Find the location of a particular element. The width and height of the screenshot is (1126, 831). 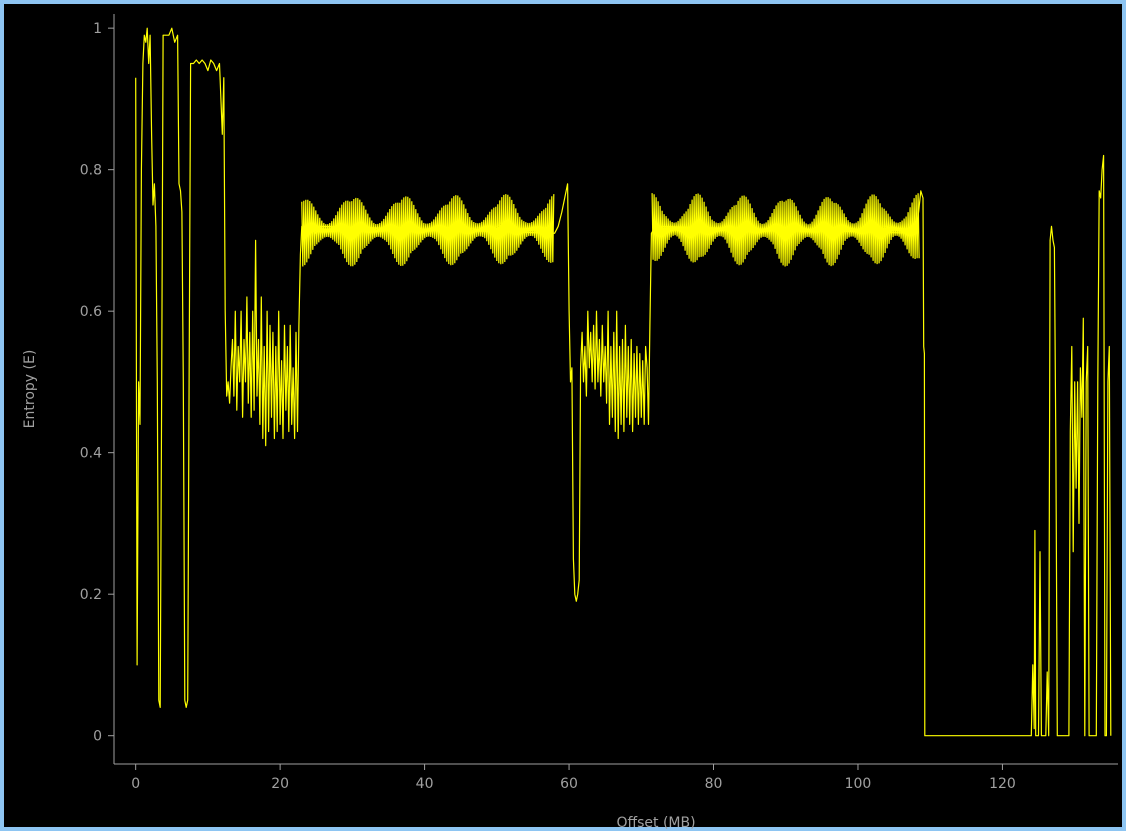

x-tick-label: 20 is located at coordinates (280, 784).